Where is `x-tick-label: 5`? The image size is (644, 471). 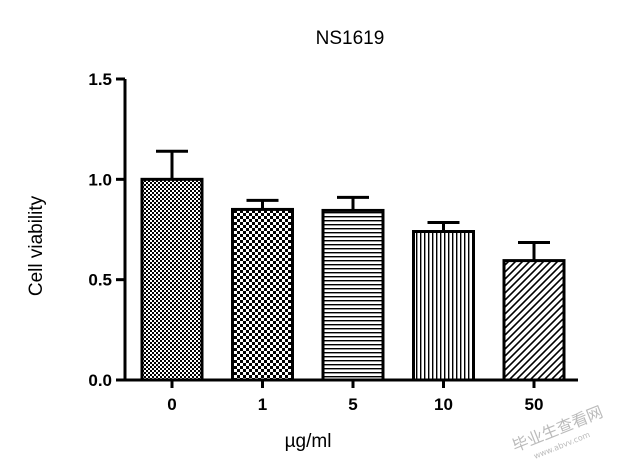
x-tick-label: 5 is located at coordinates (352, 404).